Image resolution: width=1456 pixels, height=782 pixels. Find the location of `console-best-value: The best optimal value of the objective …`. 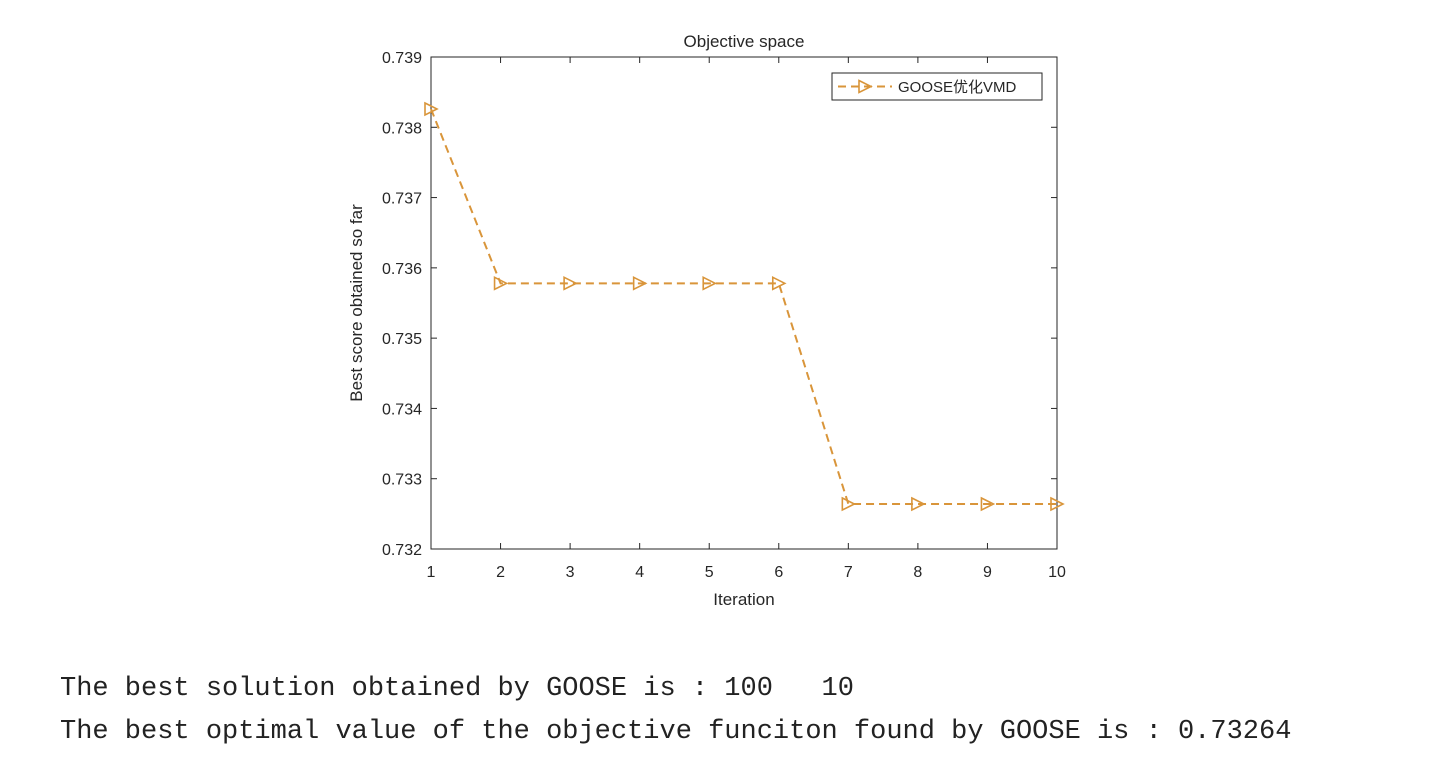

console-best-value: The best optimal value of the objective … is located at coordinates (676, 732).